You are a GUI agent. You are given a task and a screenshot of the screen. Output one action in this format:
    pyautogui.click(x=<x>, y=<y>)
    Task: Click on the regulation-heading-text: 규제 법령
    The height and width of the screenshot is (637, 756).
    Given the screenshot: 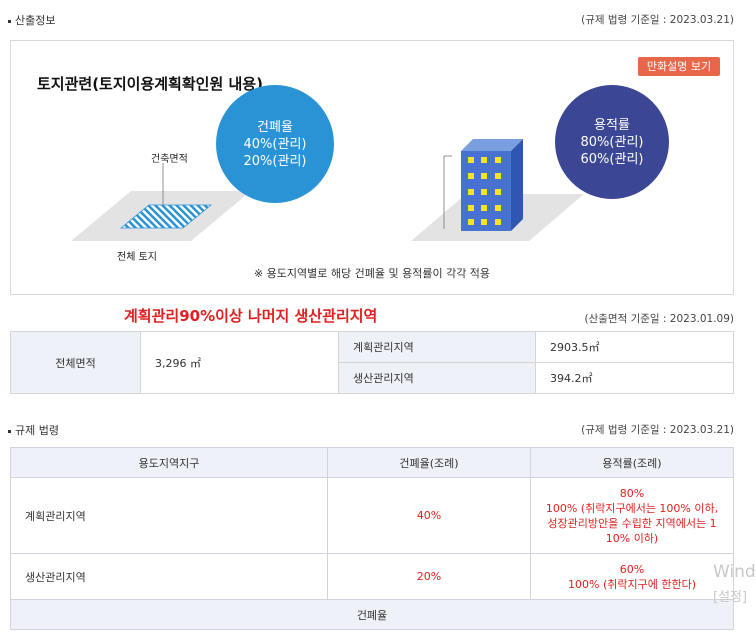 What is the action you would take?
    pyautogui.click(x=37, y=430)
    